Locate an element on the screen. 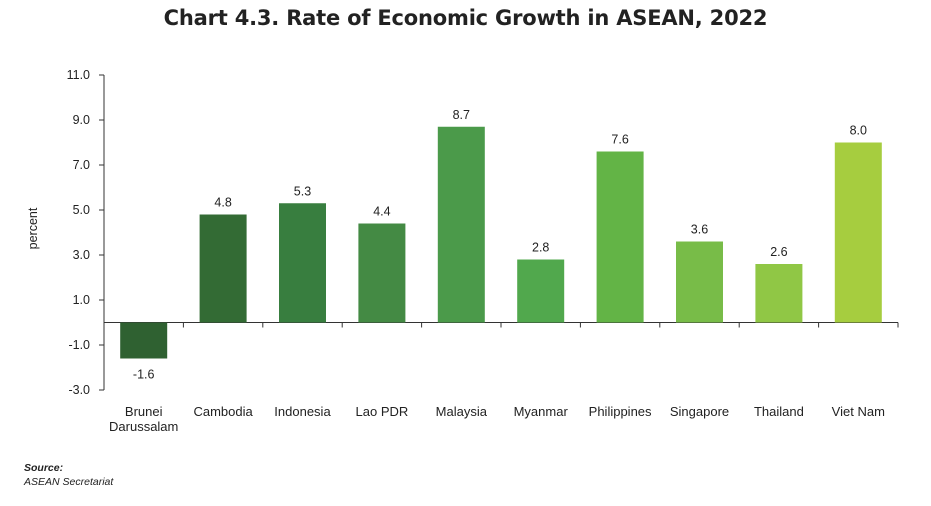  data-label: 4.8 is located at coordinates (222, 203).